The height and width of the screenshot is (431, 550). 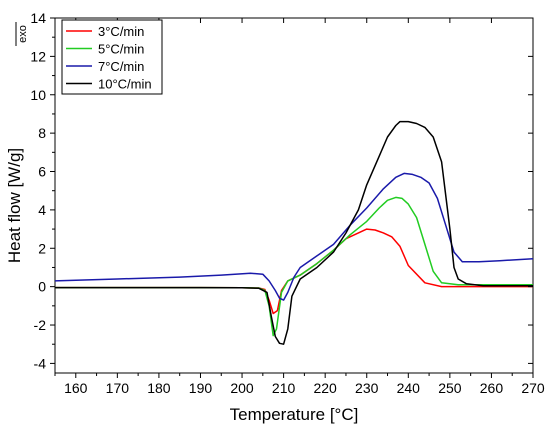 I want to click on y-tick-label: 6, so click(x=42, y=172).